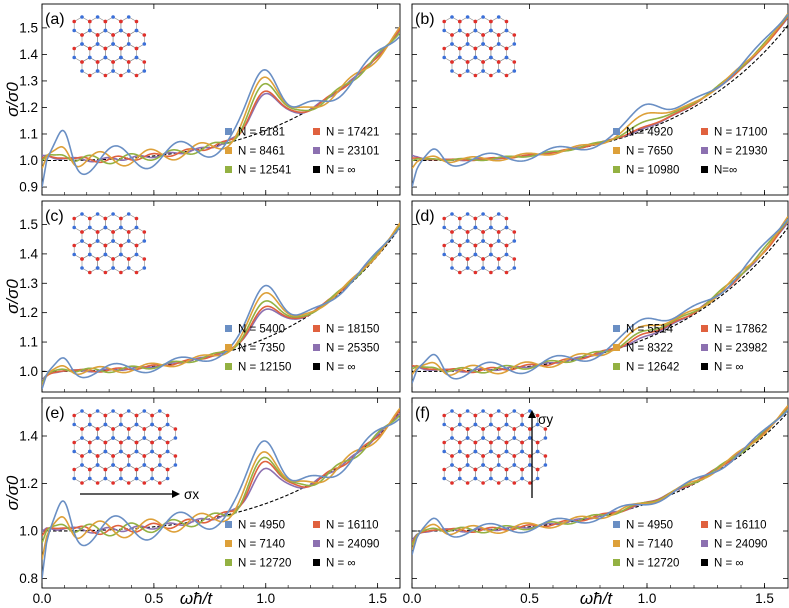 The width and height of the screenshot is (789, 608). What do you see at coordinates (28, 133) in the screenshot?
I see `y-tick-label: 1.1` at bounding box center [28, 133].